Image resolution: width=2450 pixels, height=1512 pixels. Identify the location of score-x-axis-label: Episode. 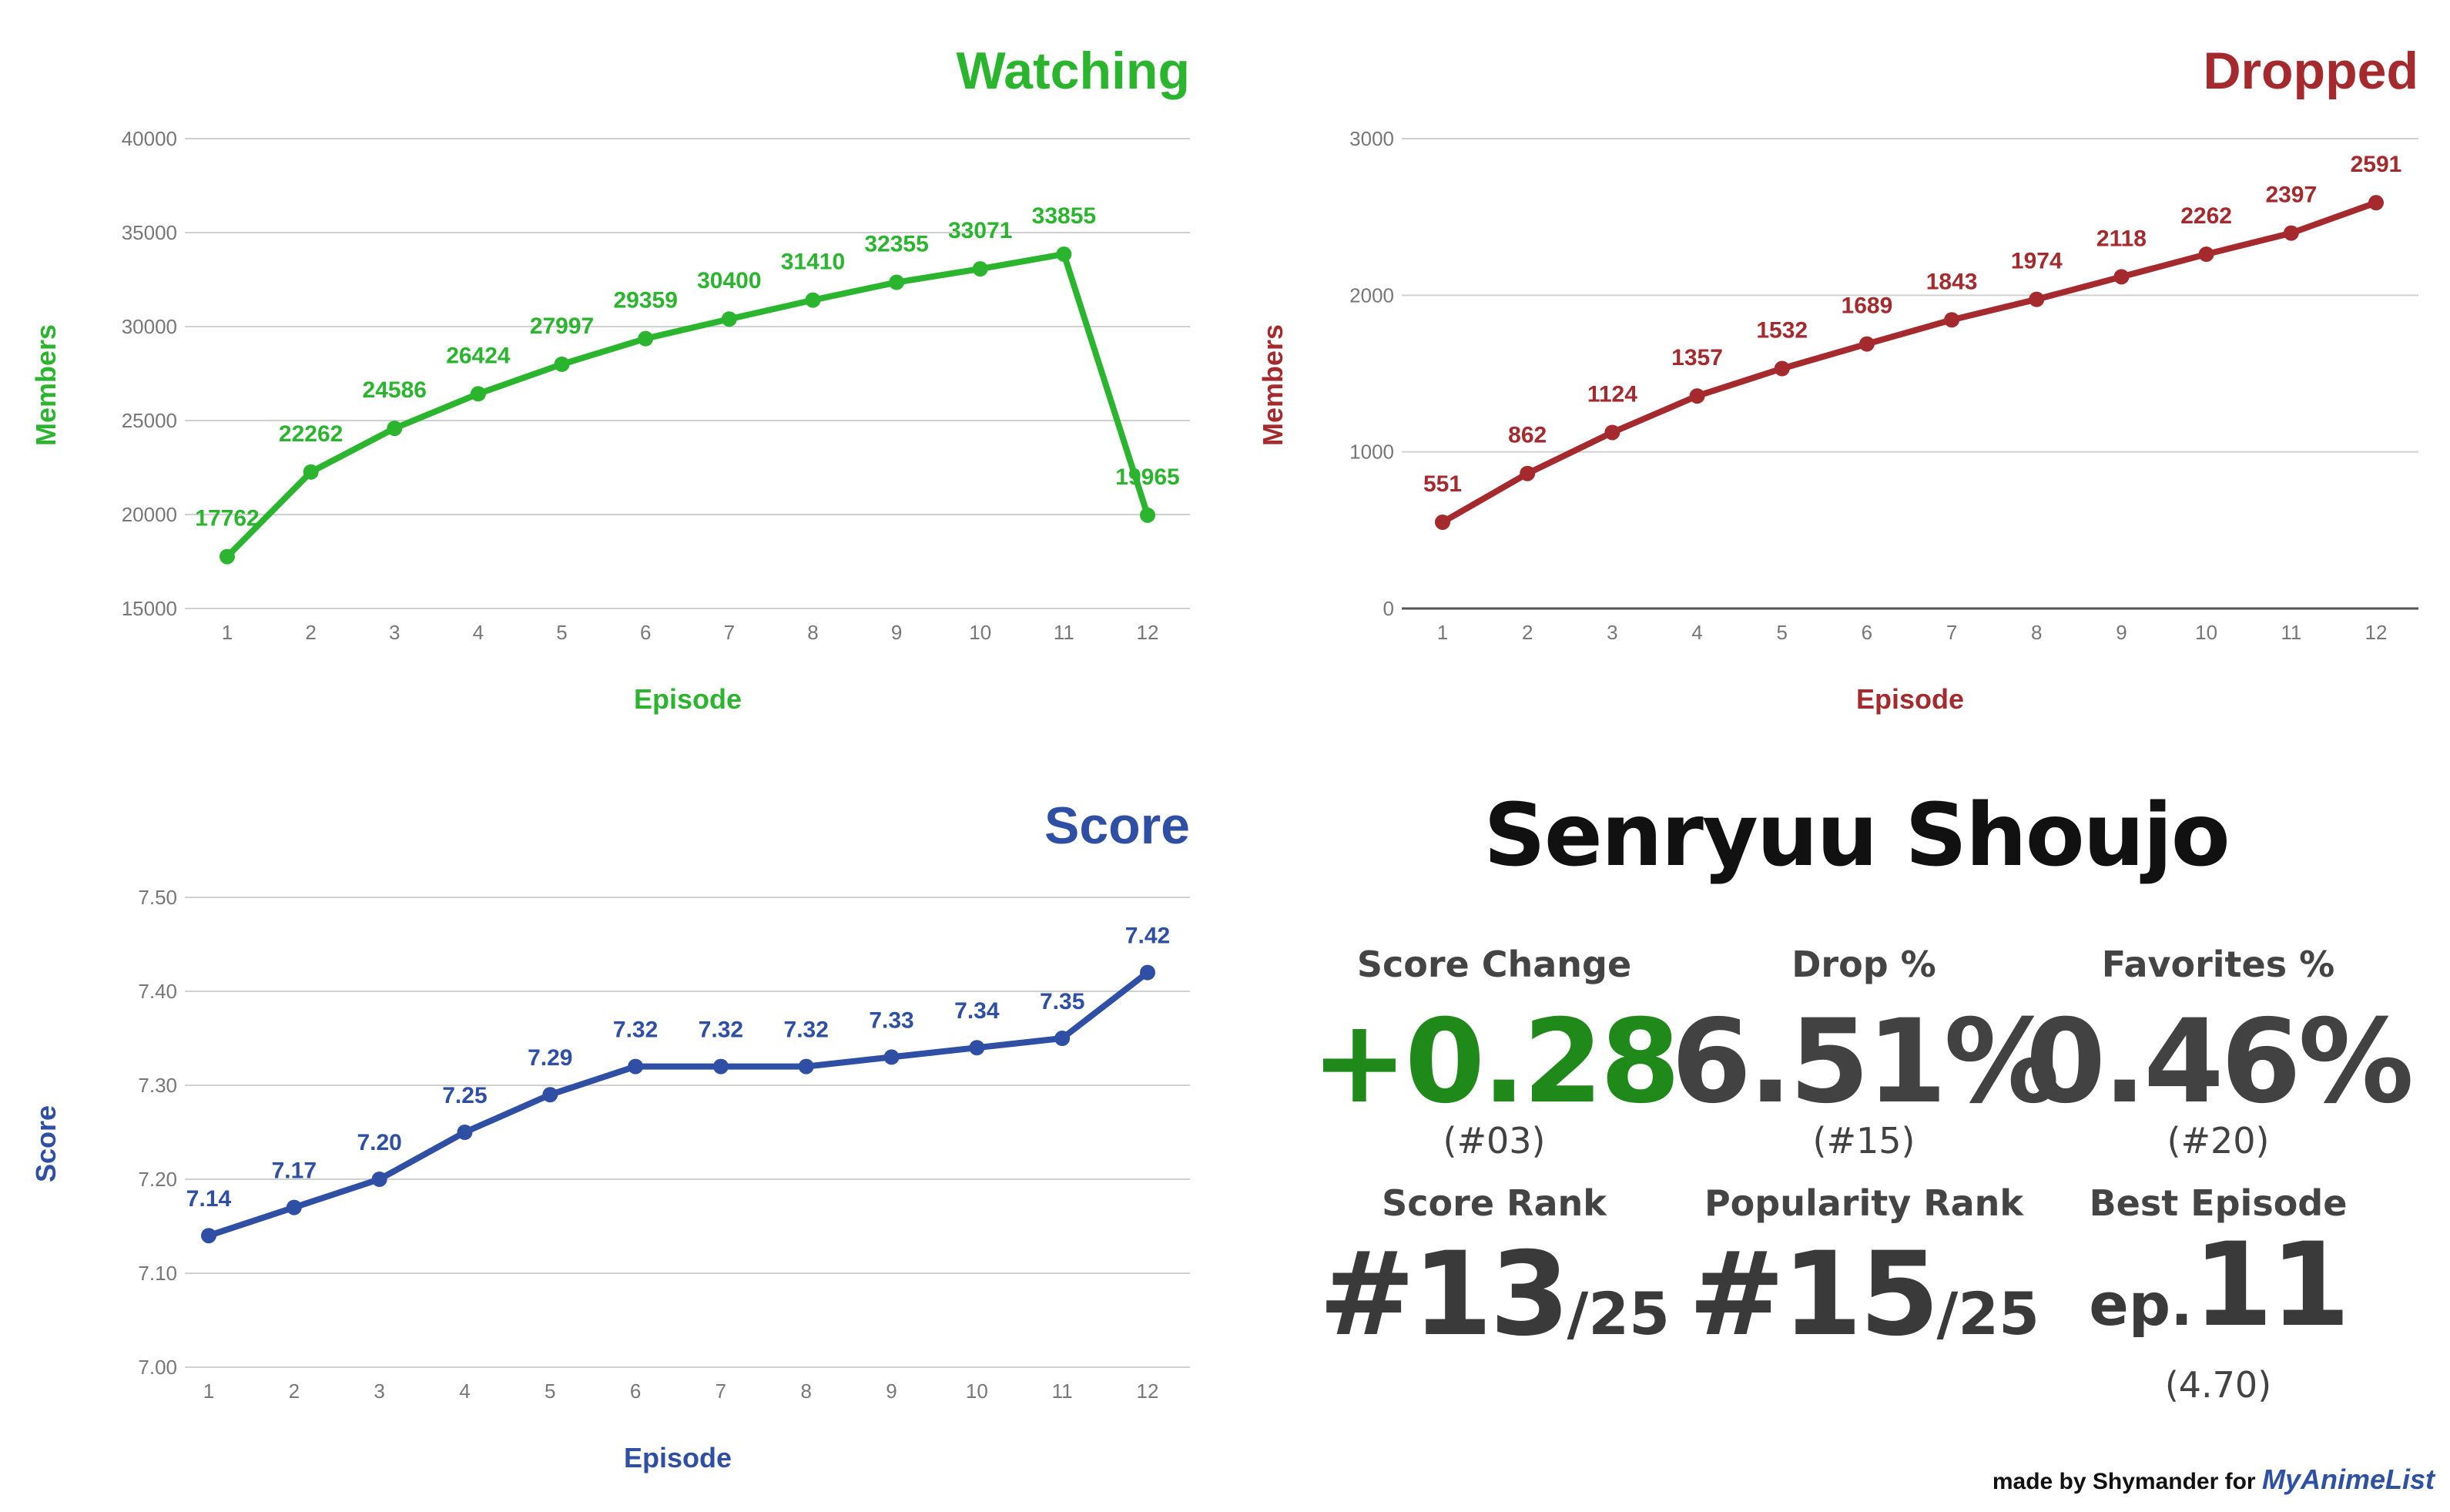
(678, 1457).